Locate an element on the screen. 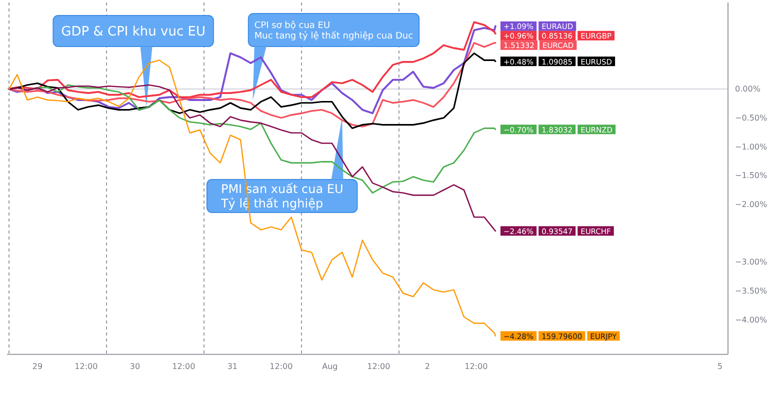 The width and height of the screenshot is (780, 396). y-tick-label: −3.00% is located at coordinates (751, 262).